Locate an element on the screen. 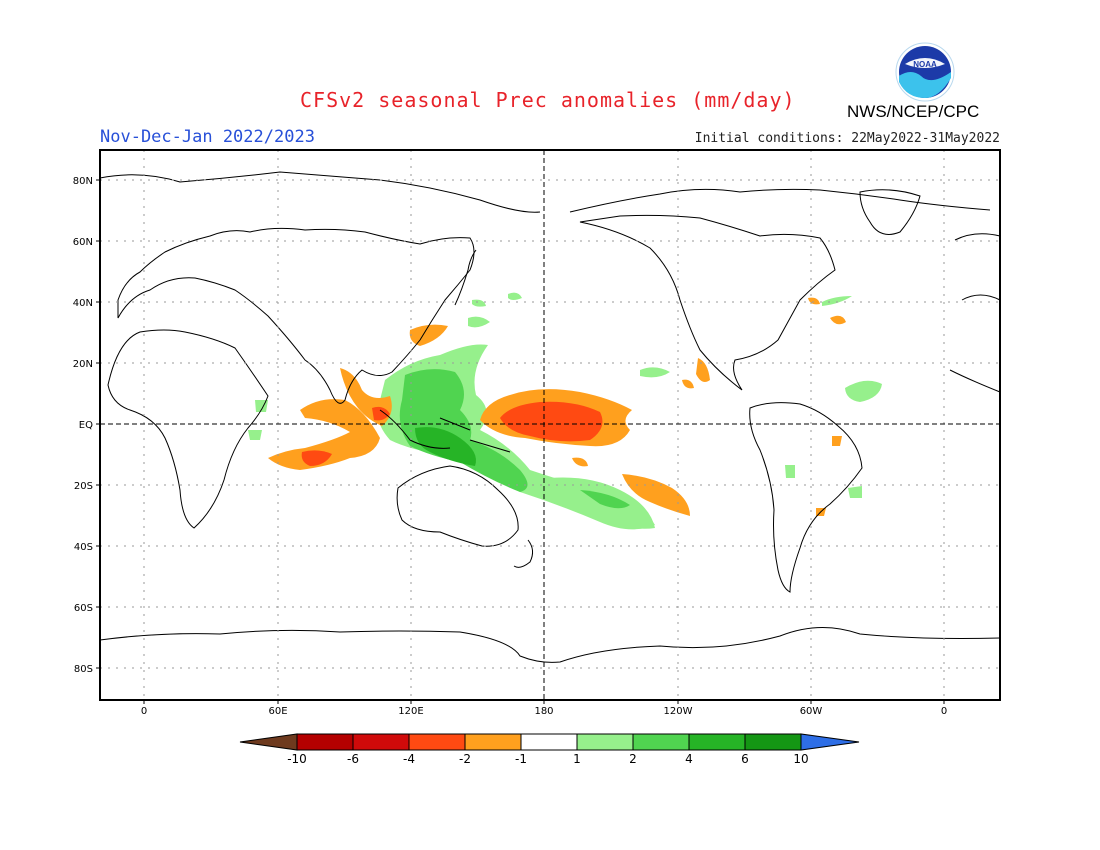 The image size is (1100, 850). lon-label: 180 is located at coordinates (543, 711).